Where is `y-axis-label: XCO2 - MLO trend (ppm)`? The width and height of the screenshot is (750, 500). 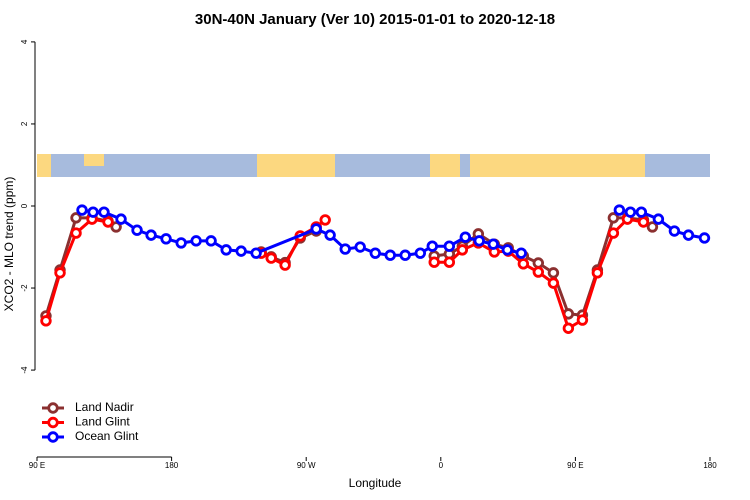
y-axis-label: XCO2 - MLO trend (ppm) is located at coordinates (9, 244).